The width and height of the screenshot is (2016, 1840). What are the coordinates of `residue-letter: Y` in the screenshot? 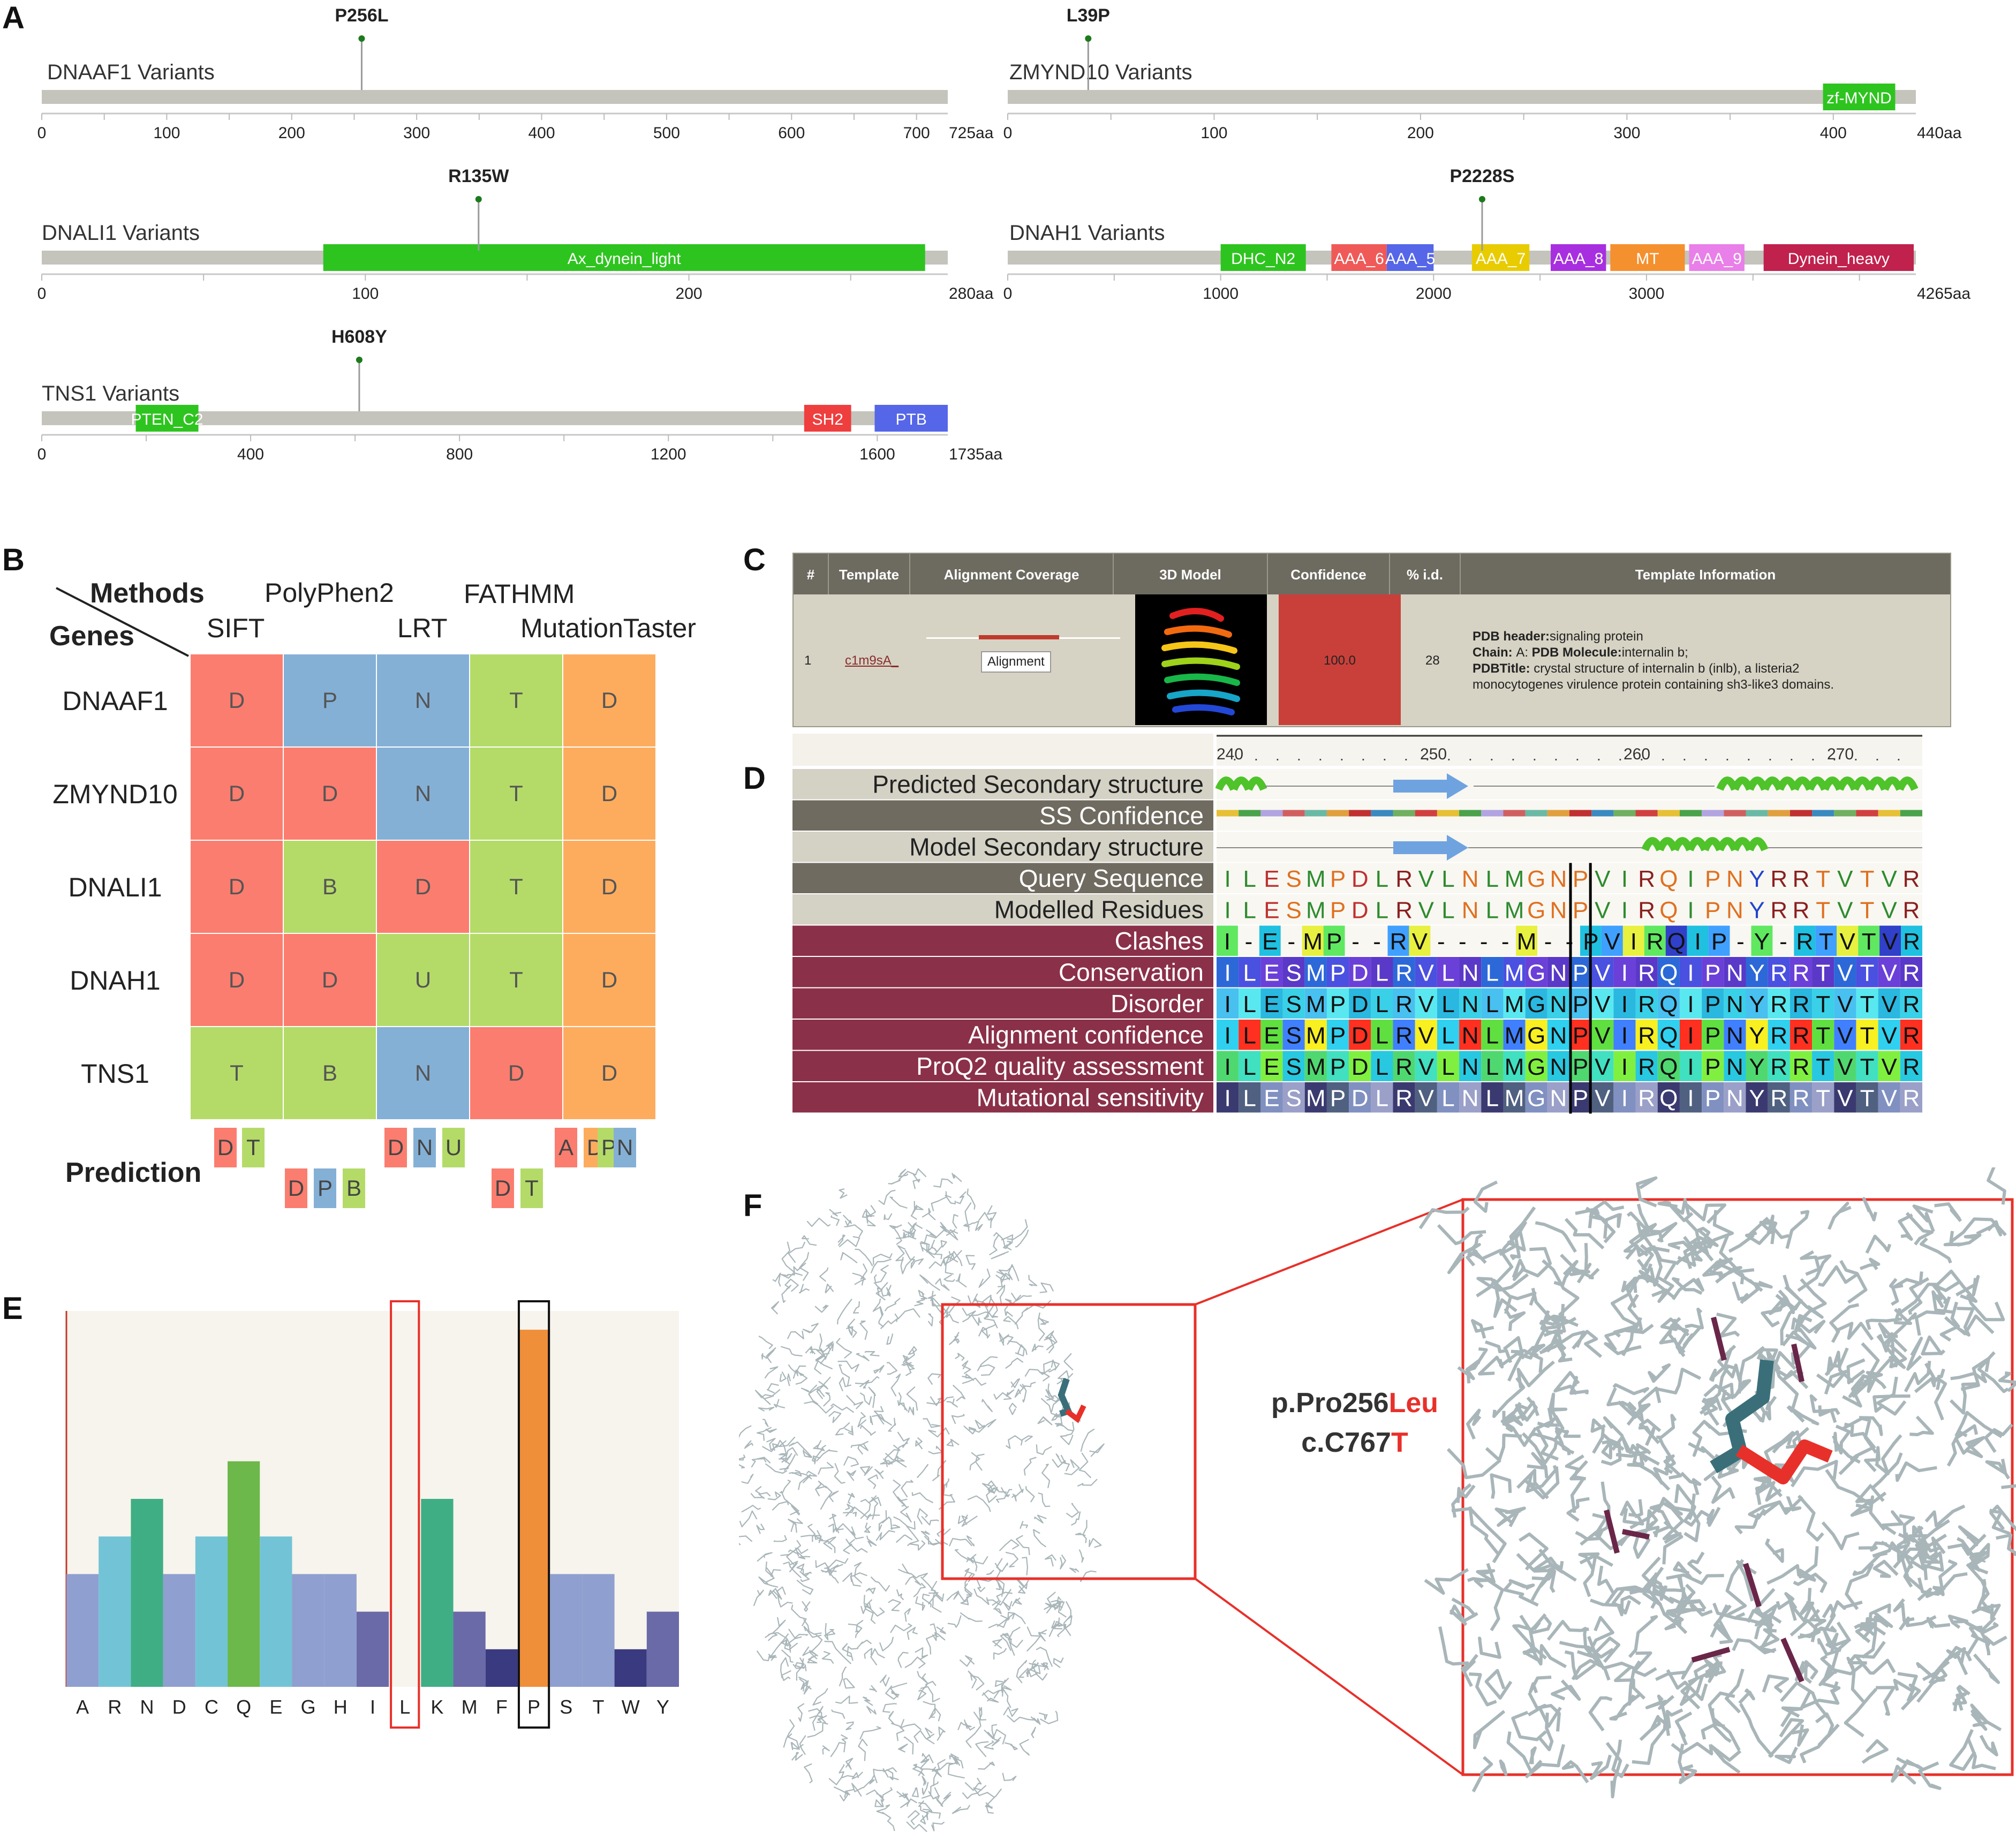 It's located at (1756, 879).